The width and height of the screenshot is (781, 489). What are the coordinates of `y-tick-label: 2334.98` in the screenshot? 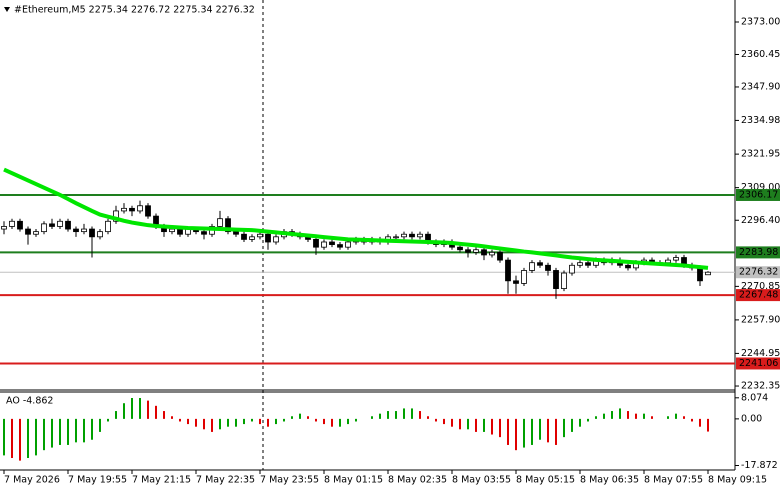 It's located at (760, 120).